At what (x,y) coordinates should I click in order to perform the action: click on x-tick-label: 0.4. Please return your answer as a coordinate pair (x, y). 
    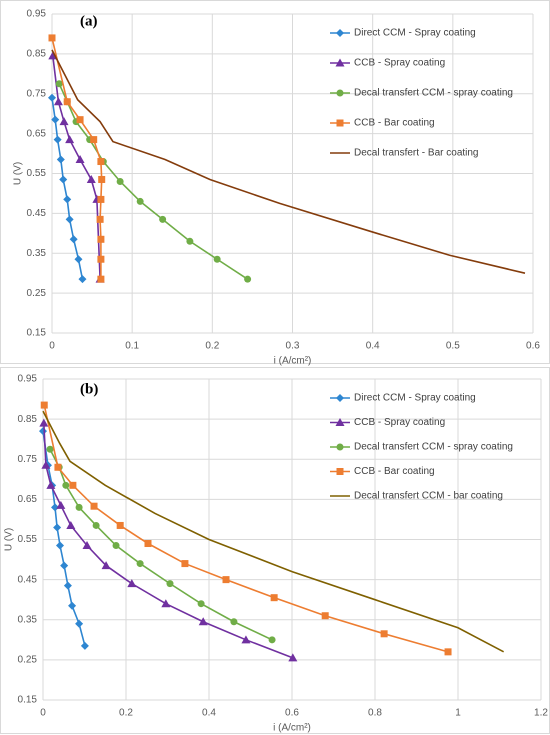
    Looking at the image, I should click on (373, 346).